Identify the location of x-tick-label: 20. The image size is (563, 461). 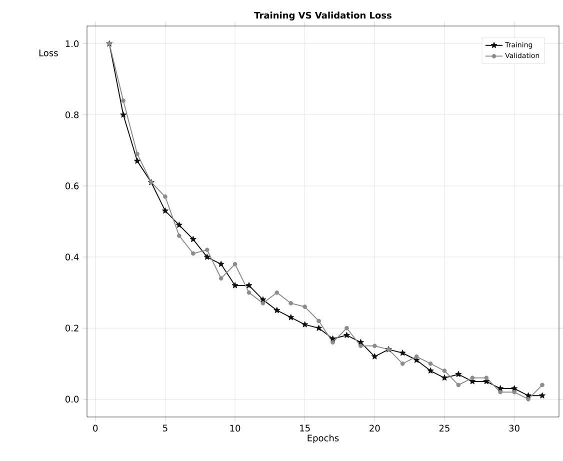
(375, 428).